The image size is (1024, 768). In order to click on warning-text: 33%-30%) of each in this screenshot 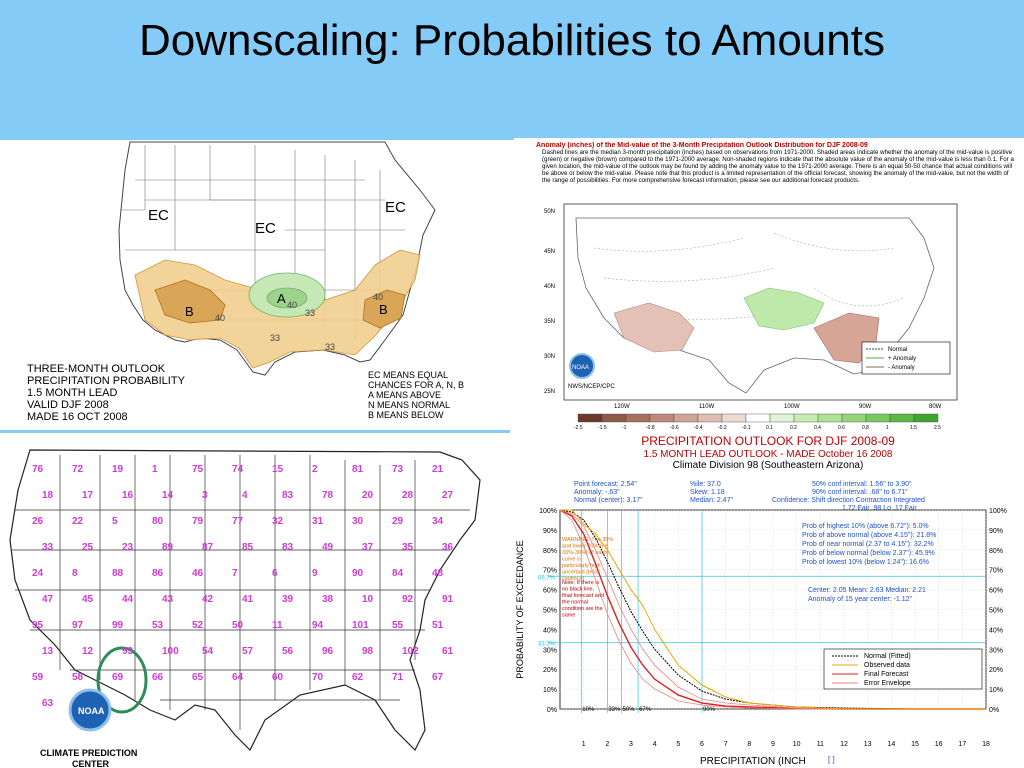, I will do `click(584, 553)`.